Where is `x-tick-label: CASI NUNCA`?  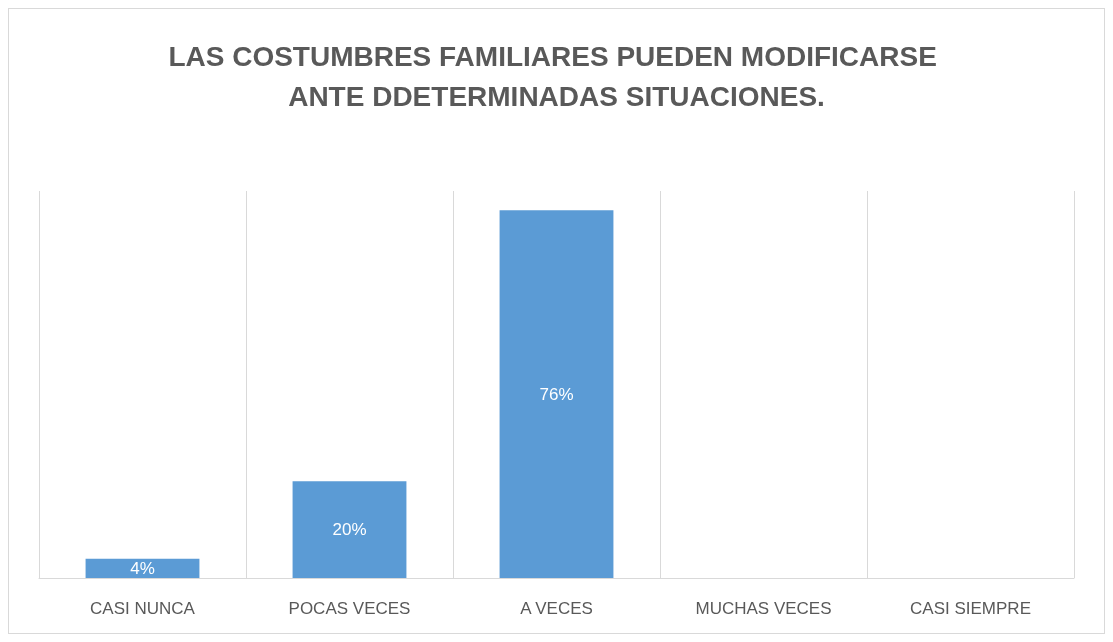
x-tick-label: CASI NUNCA is located at coordinates (143, 608).